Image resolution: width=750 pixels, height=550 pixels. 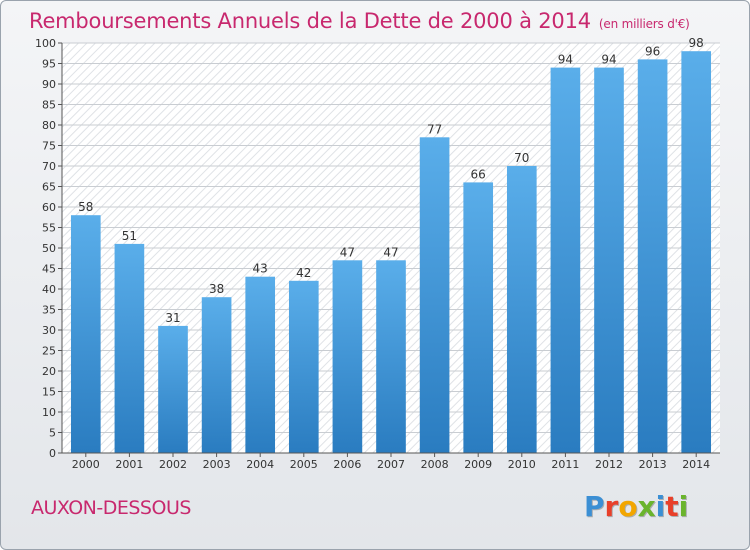 I want to click on x-tick-label: 2006, so click(x=347, y=464).